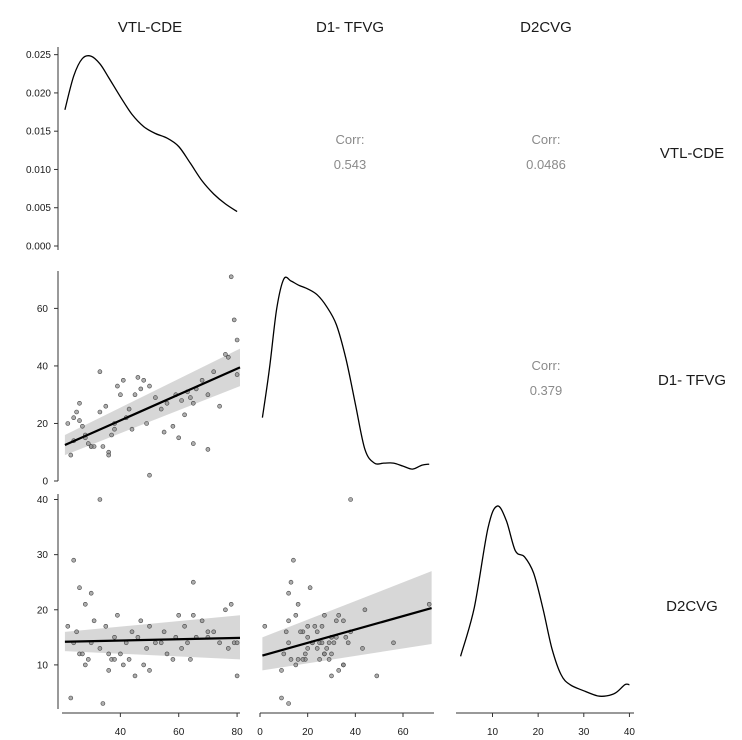 This screenshot has height=740, width=742. I want to click on y-tick-label: 0.025, so click(38, 55).